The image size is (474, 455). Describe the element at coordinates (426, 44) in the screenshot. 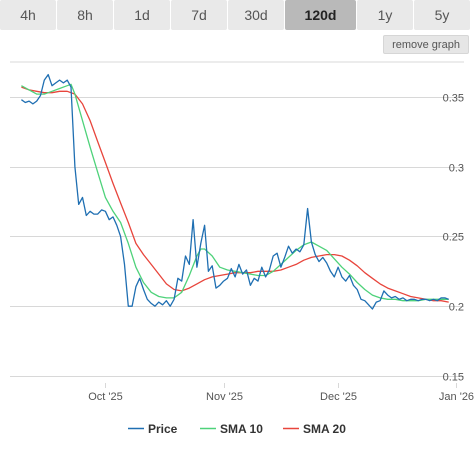

I see `remove-graph-button: remove graph` at that location.